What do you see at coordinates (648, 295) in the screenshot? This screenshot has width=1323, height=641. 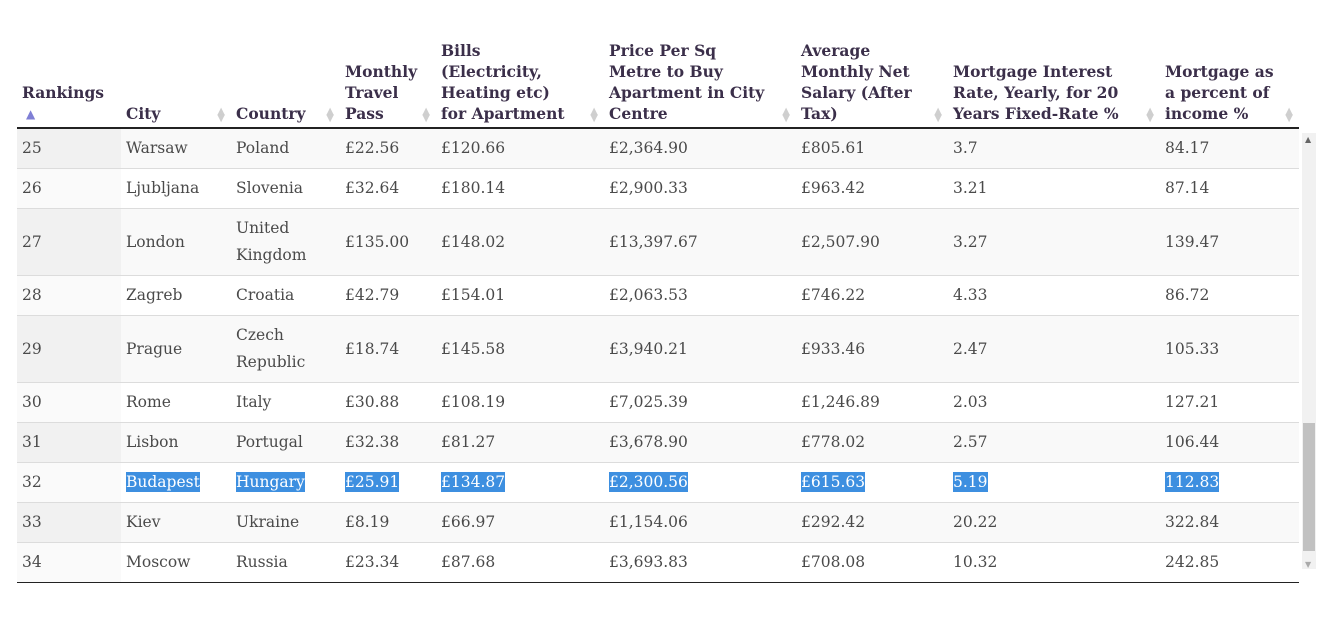 I see `cell-text: £2,063.53` at bounding box center [648, 295].